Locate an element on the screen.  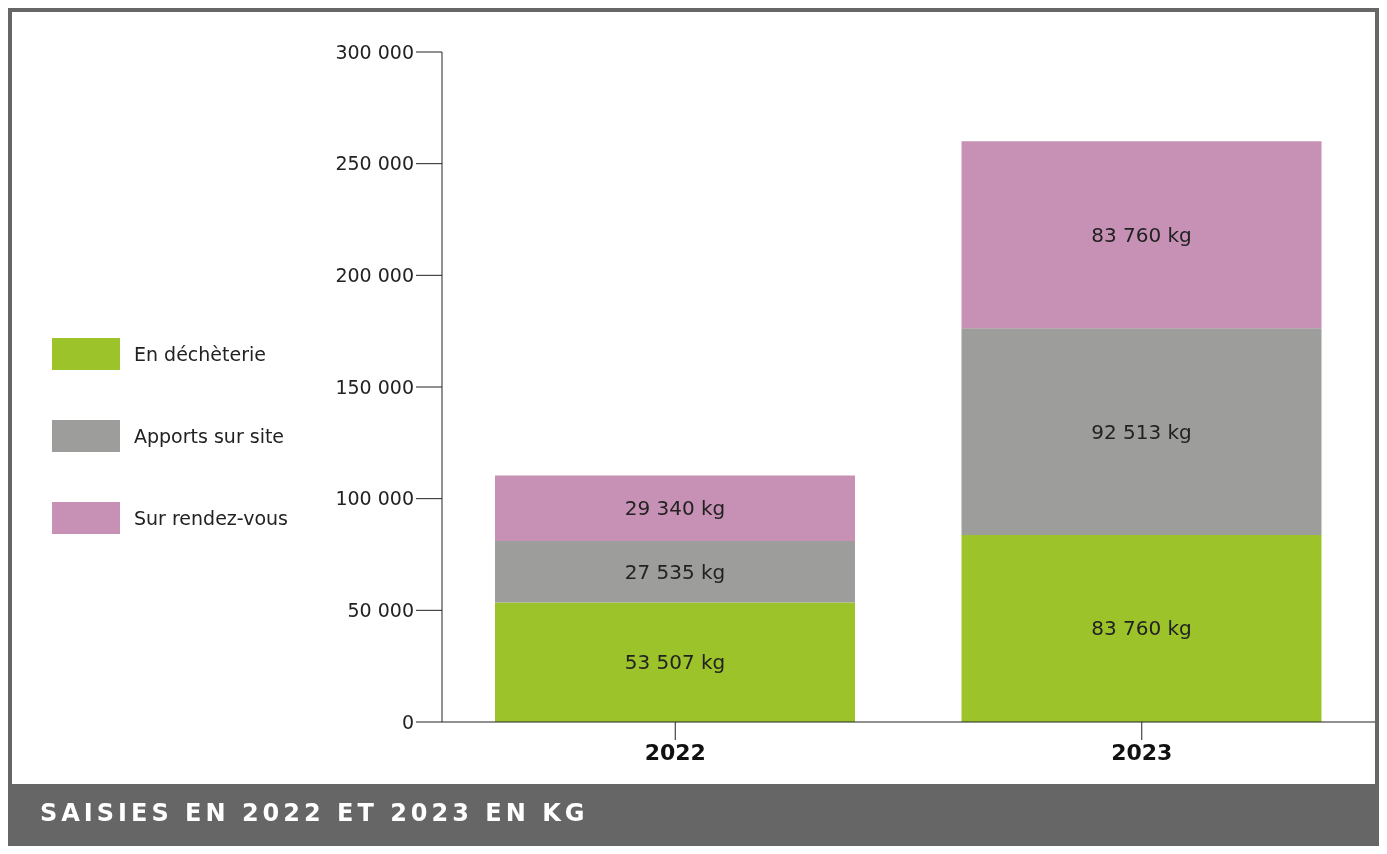
data-label: 92 513 kg is located at coordinates (1141, 431).